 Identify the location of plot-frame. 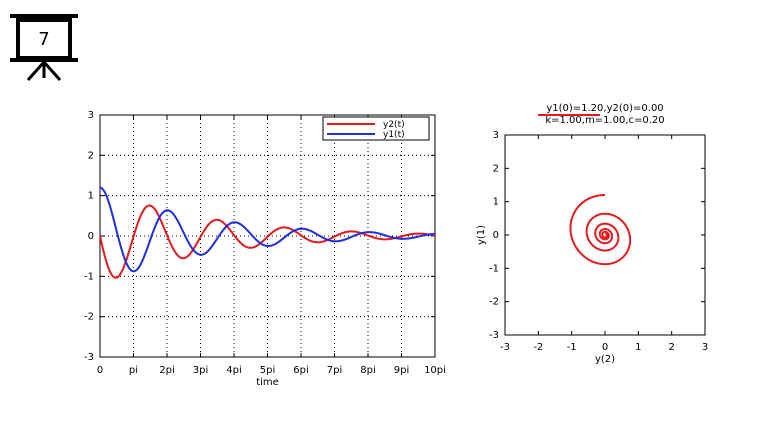
(605, 235).